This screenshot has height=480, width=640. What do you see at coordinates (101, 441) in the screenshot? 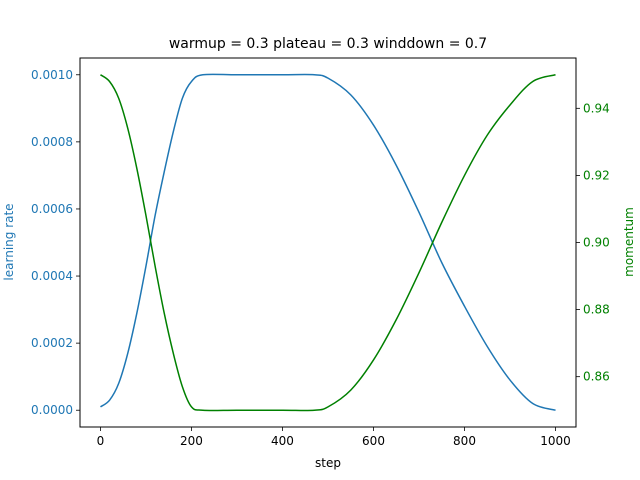
I see `x-tick-label: 0` at bounding box center [101, 441].